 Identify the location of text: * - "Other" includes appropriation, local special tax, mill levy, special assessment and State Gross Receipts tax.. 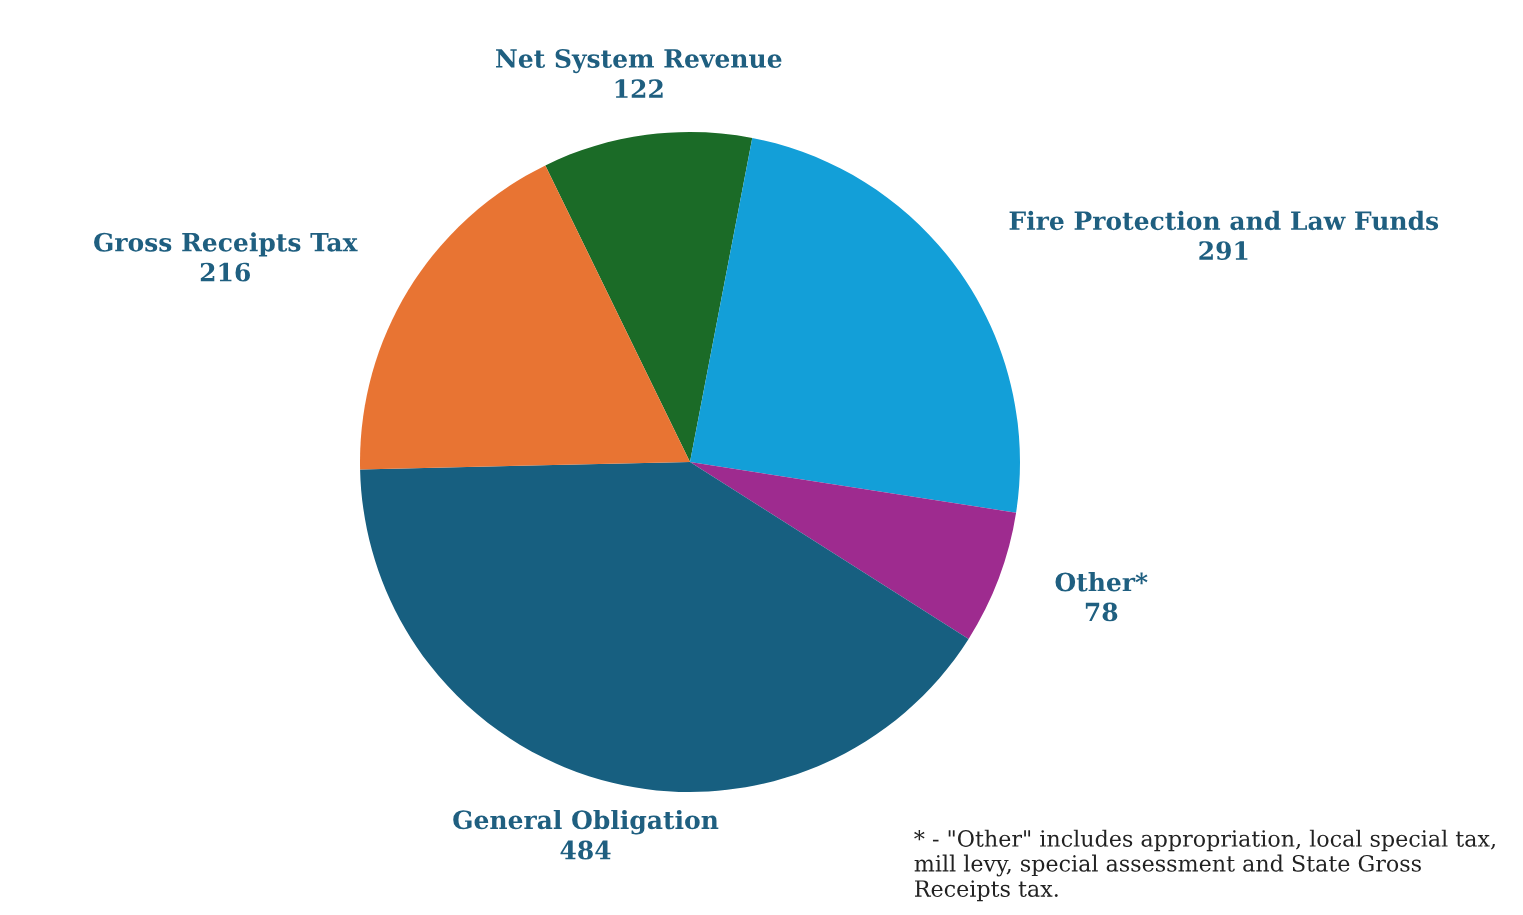
(1204, 865).